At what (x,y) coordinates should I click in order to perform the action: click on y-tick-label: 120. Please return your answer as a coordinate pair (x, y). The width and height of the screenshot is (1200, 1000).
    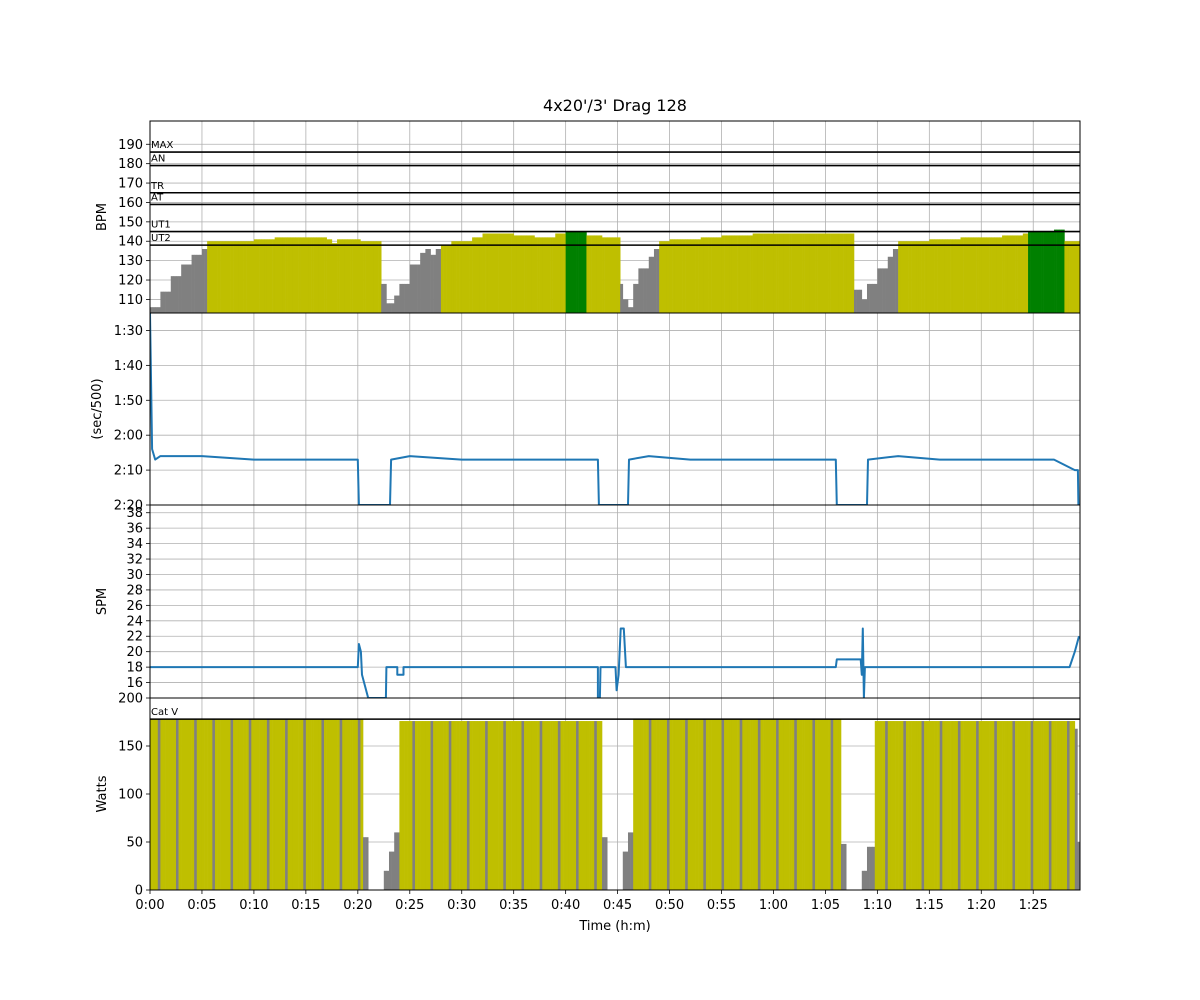
    Looking at the image, I should click on (130, 281).